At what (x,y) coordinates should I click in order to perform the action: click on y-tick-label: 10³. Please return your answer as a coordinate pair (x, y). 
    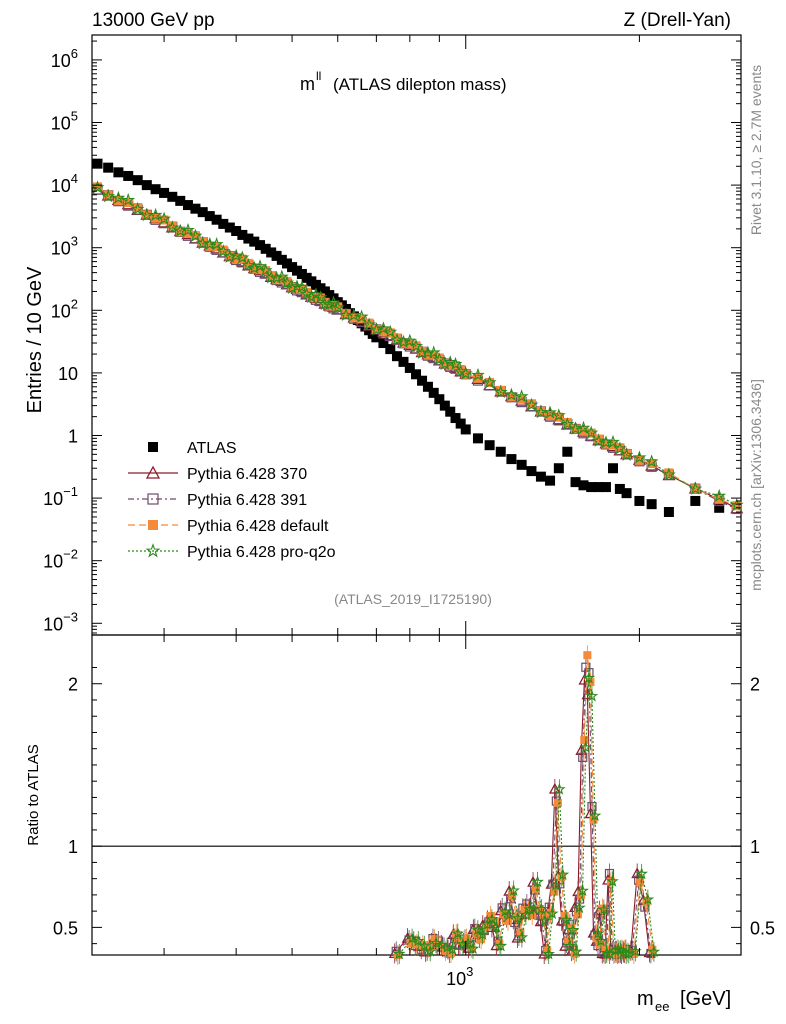
    Looking at the image, I should click on (64, 246).